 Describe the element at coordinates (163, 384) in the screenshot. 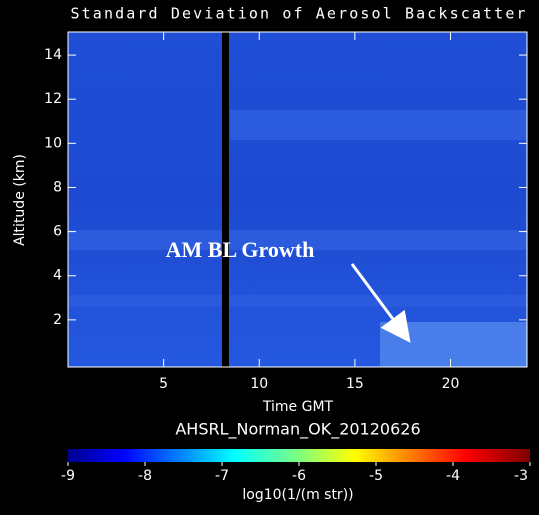

I see `x-tick-label: 5` at that location.